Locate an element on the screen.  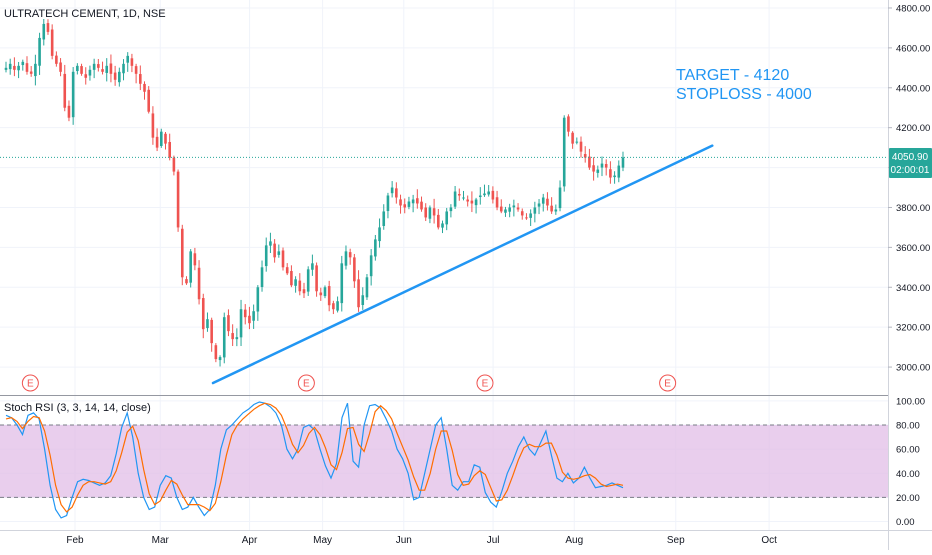
stoploss-annotation: STOPLOSS - 4000 is located at coordinates (744, 94).